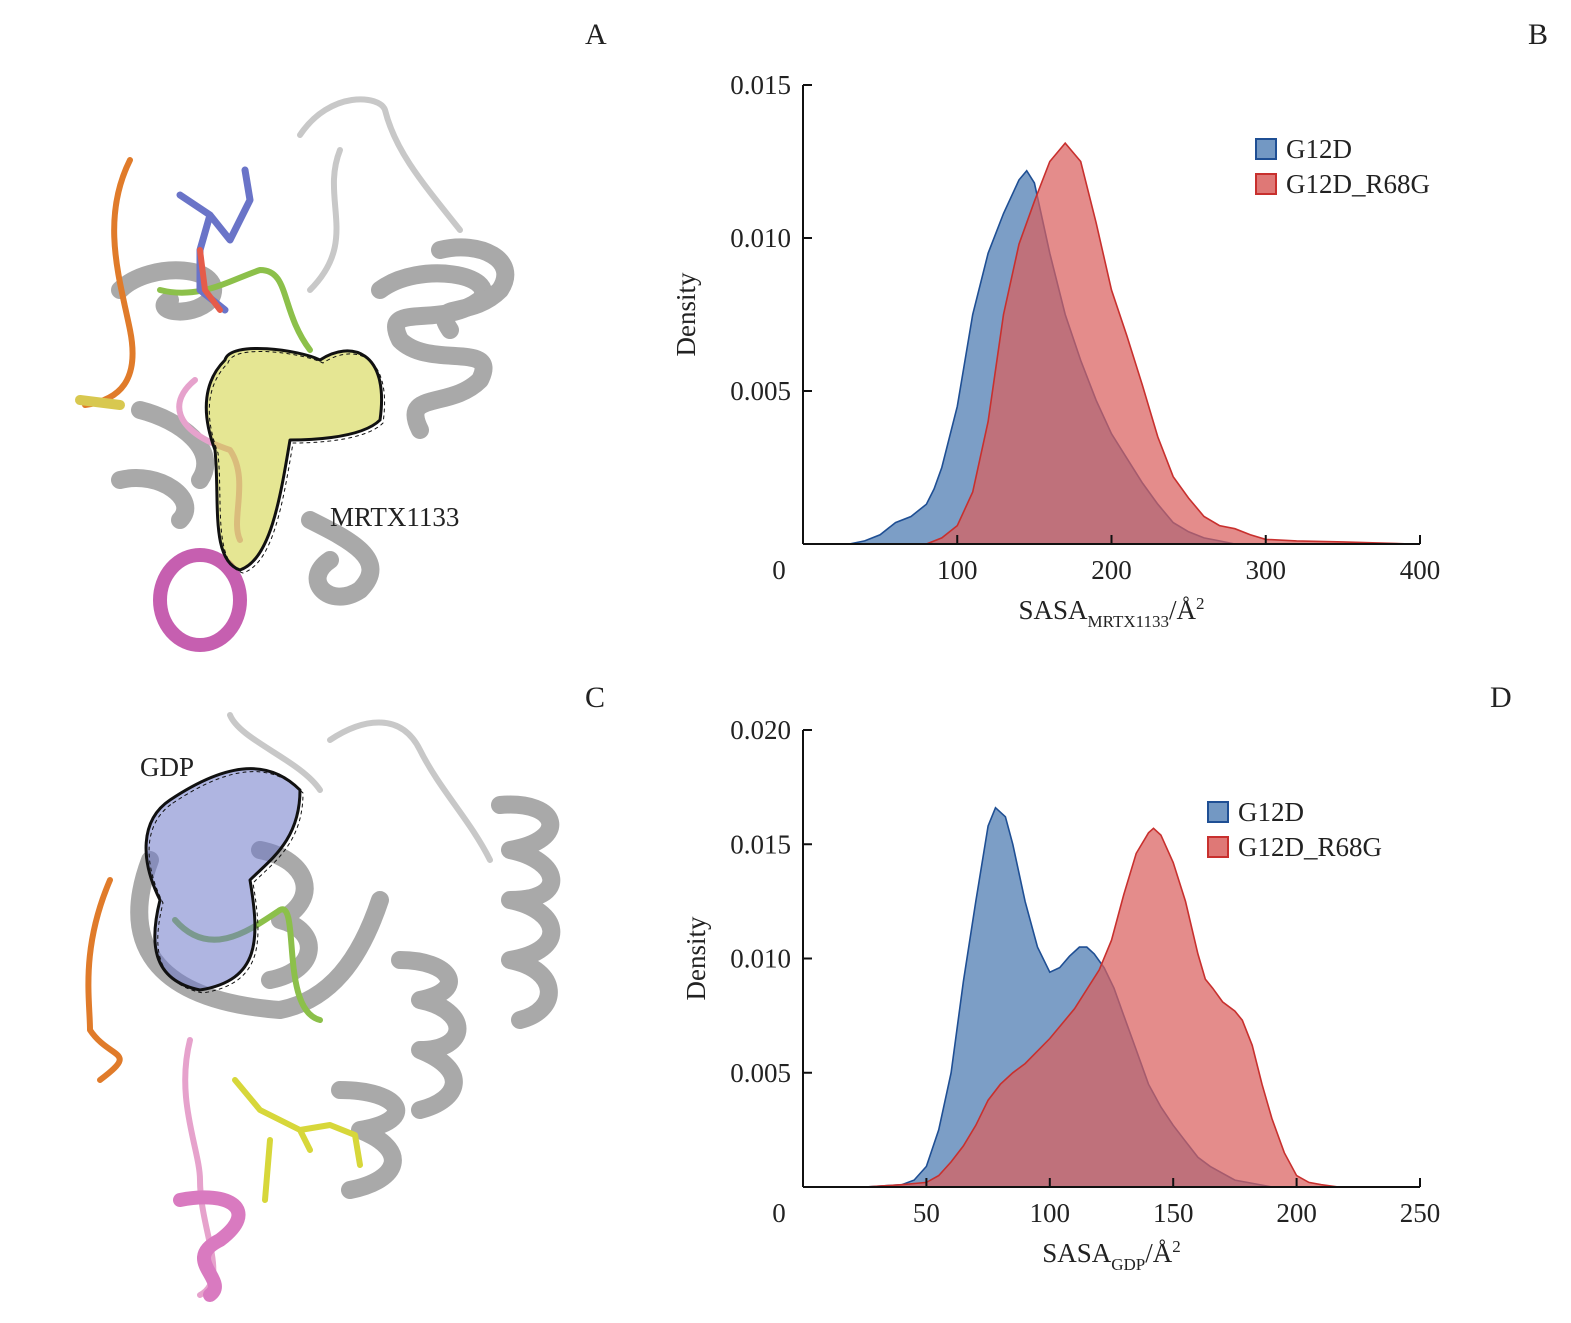  What do you see at coordinates (167, 767) in the screenshot?
I see `ligand-label-gdp: GDP` at bounding box center [167, 767].